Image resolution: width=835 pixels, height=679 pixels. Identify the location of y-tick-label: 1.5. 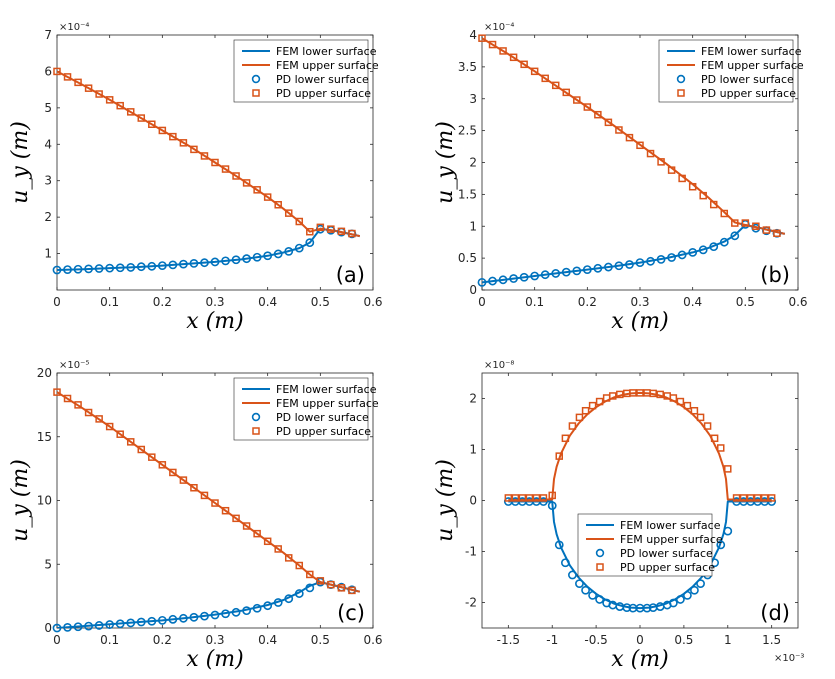
(467, 194).